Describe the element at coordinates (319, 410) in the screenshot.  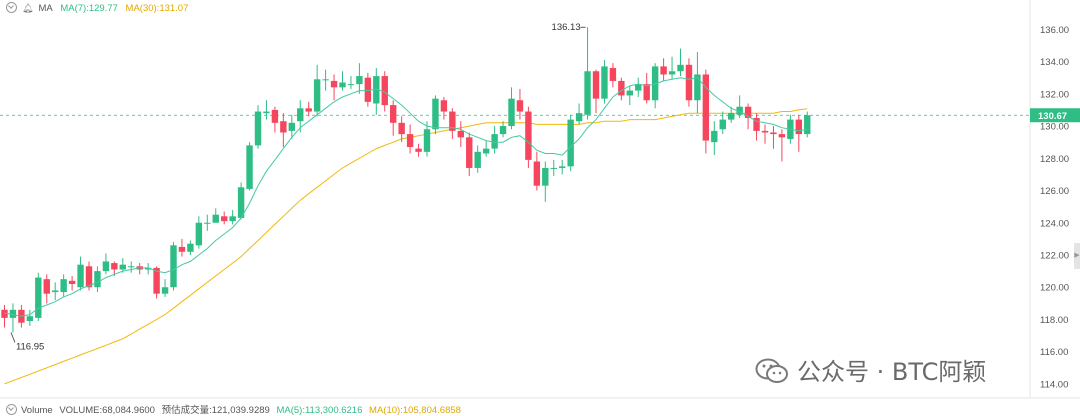
I see `volume-ma5: MA(5):113,300.6216` at that location.